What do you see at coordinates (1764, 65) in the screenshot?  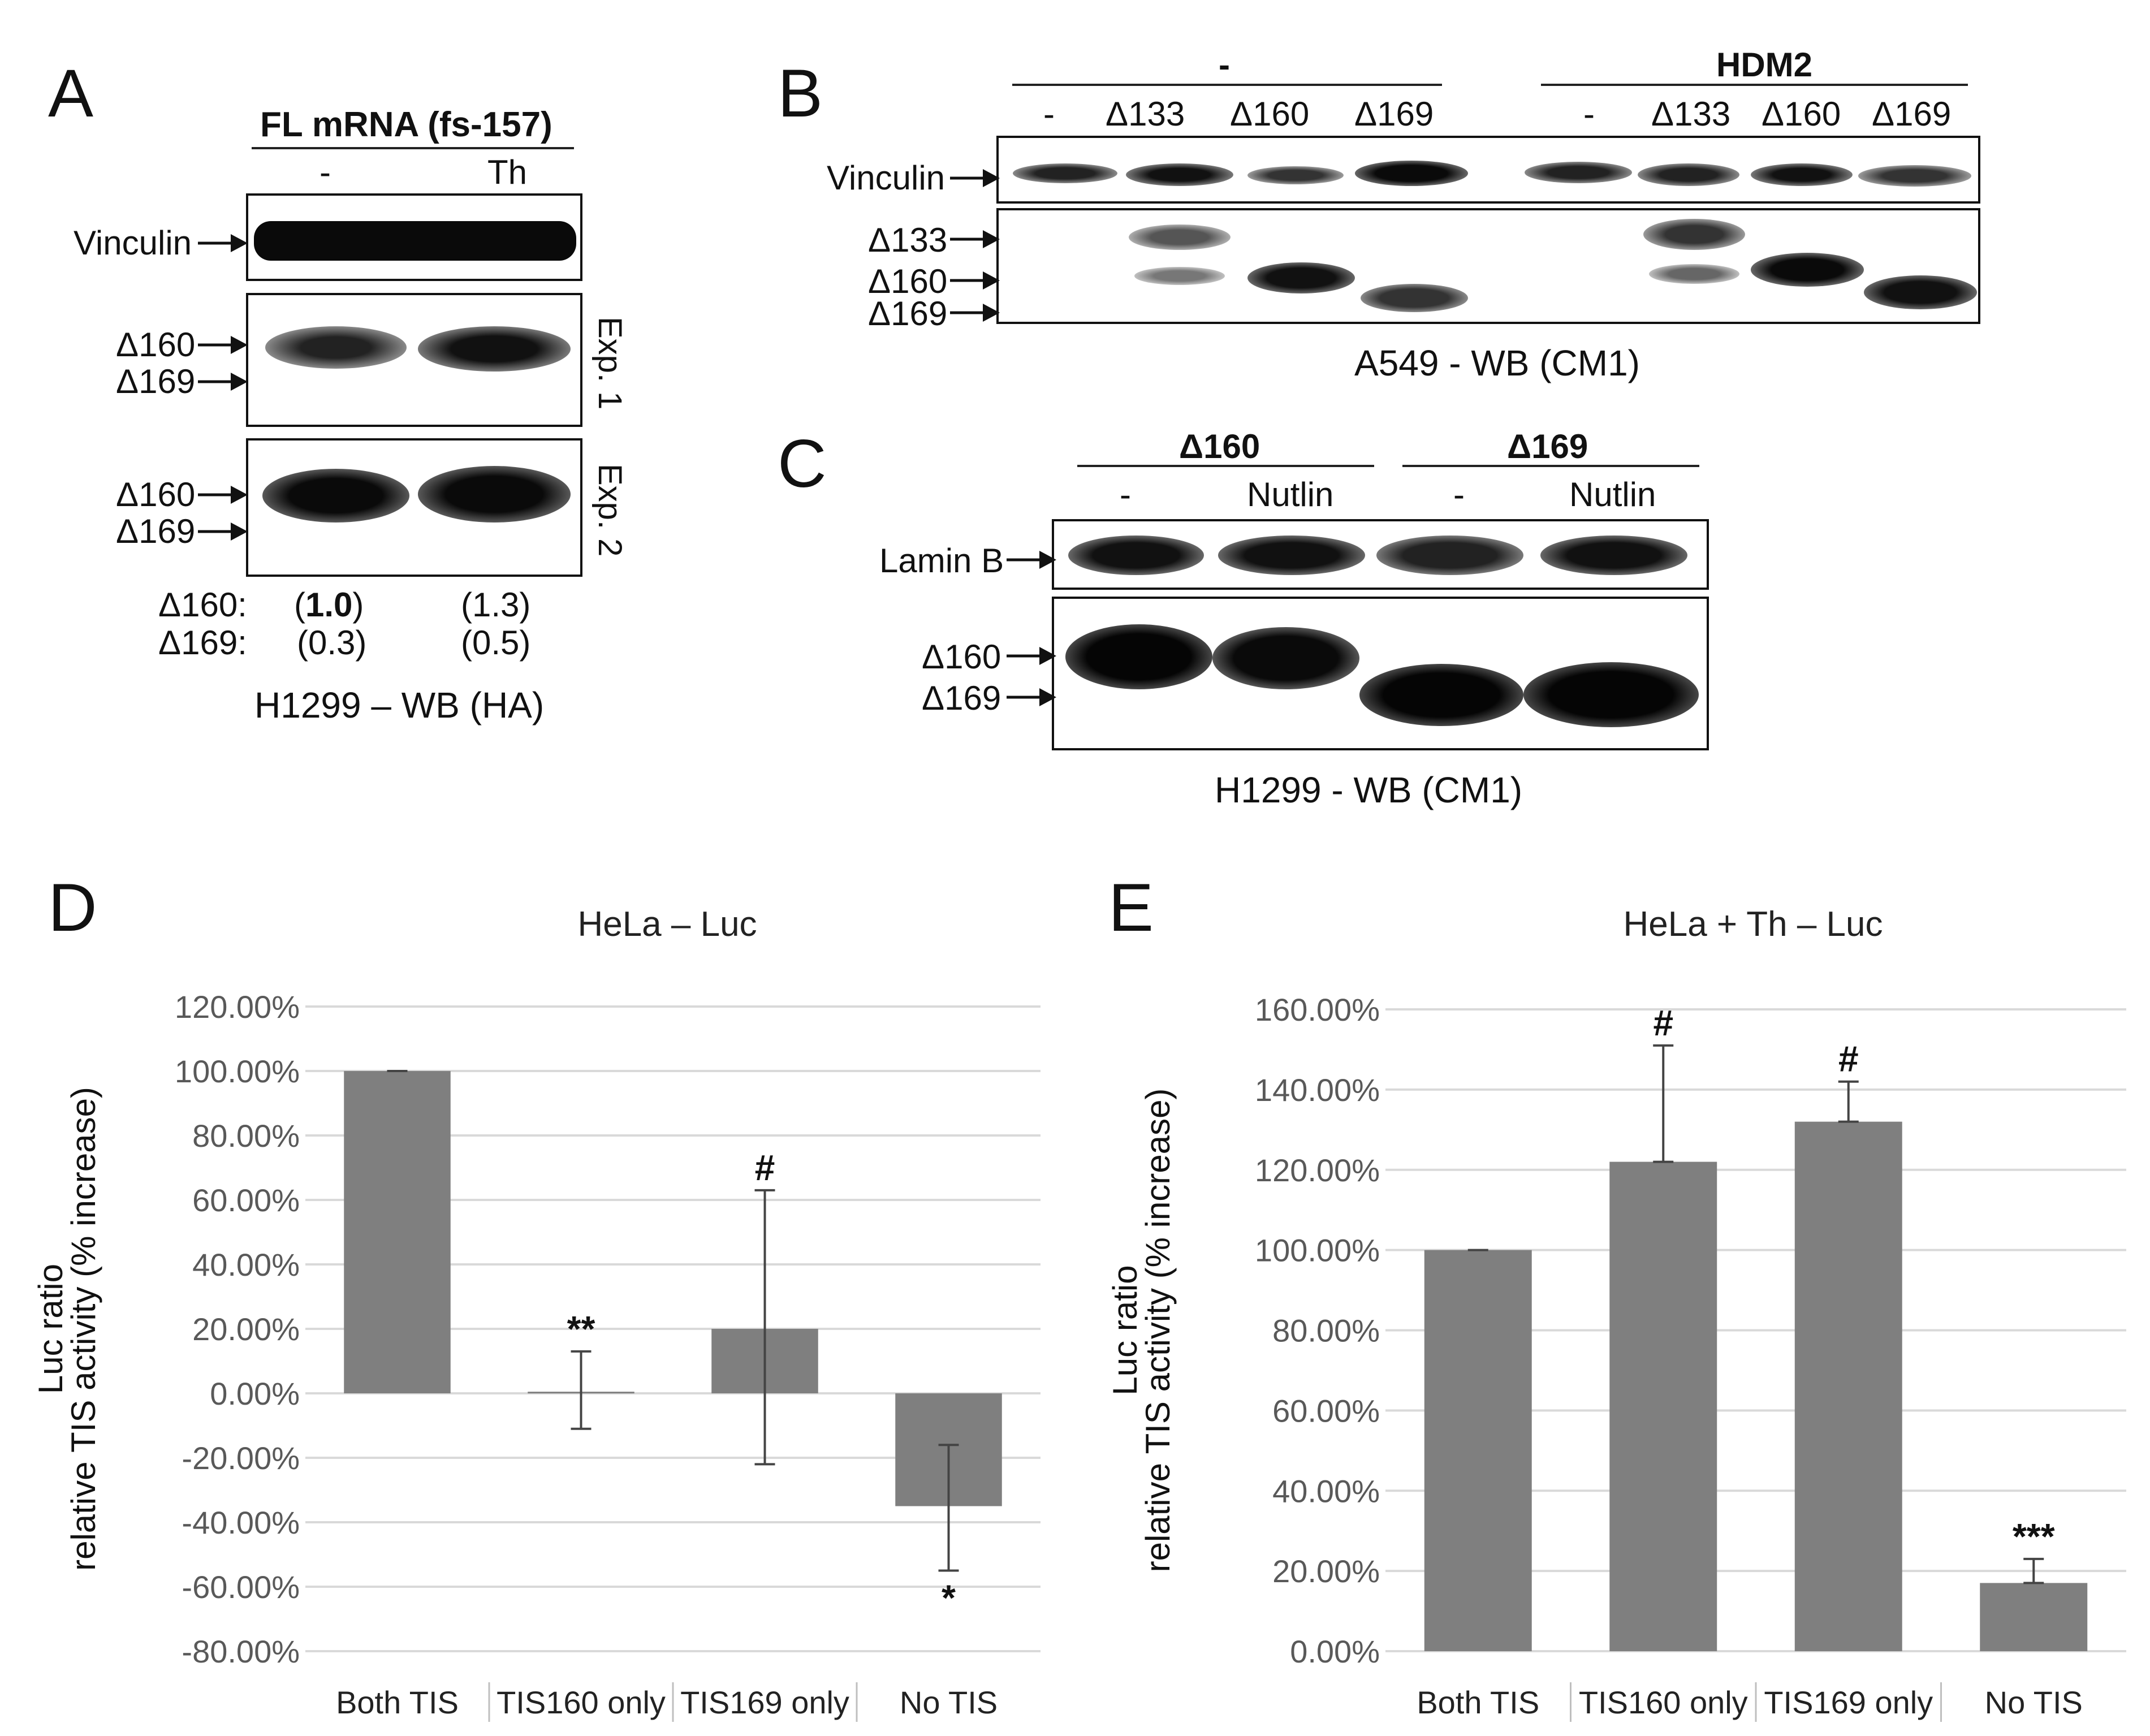 I see `panel-b-group2: HDM2` at bounding box center [1764, 65].